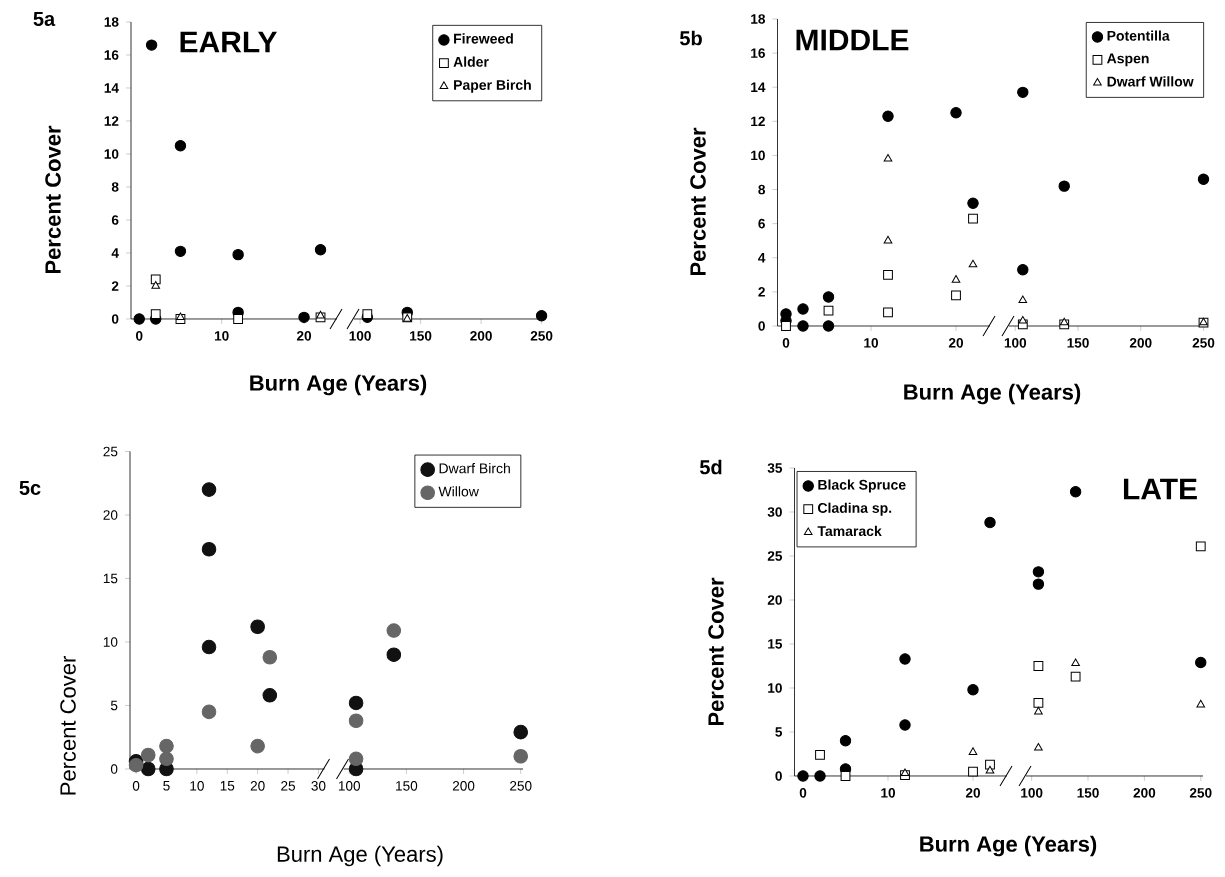  Describe the element at coordinates (852, 40) in the screenshot. I see `annotation: MIDDLE` at that location.